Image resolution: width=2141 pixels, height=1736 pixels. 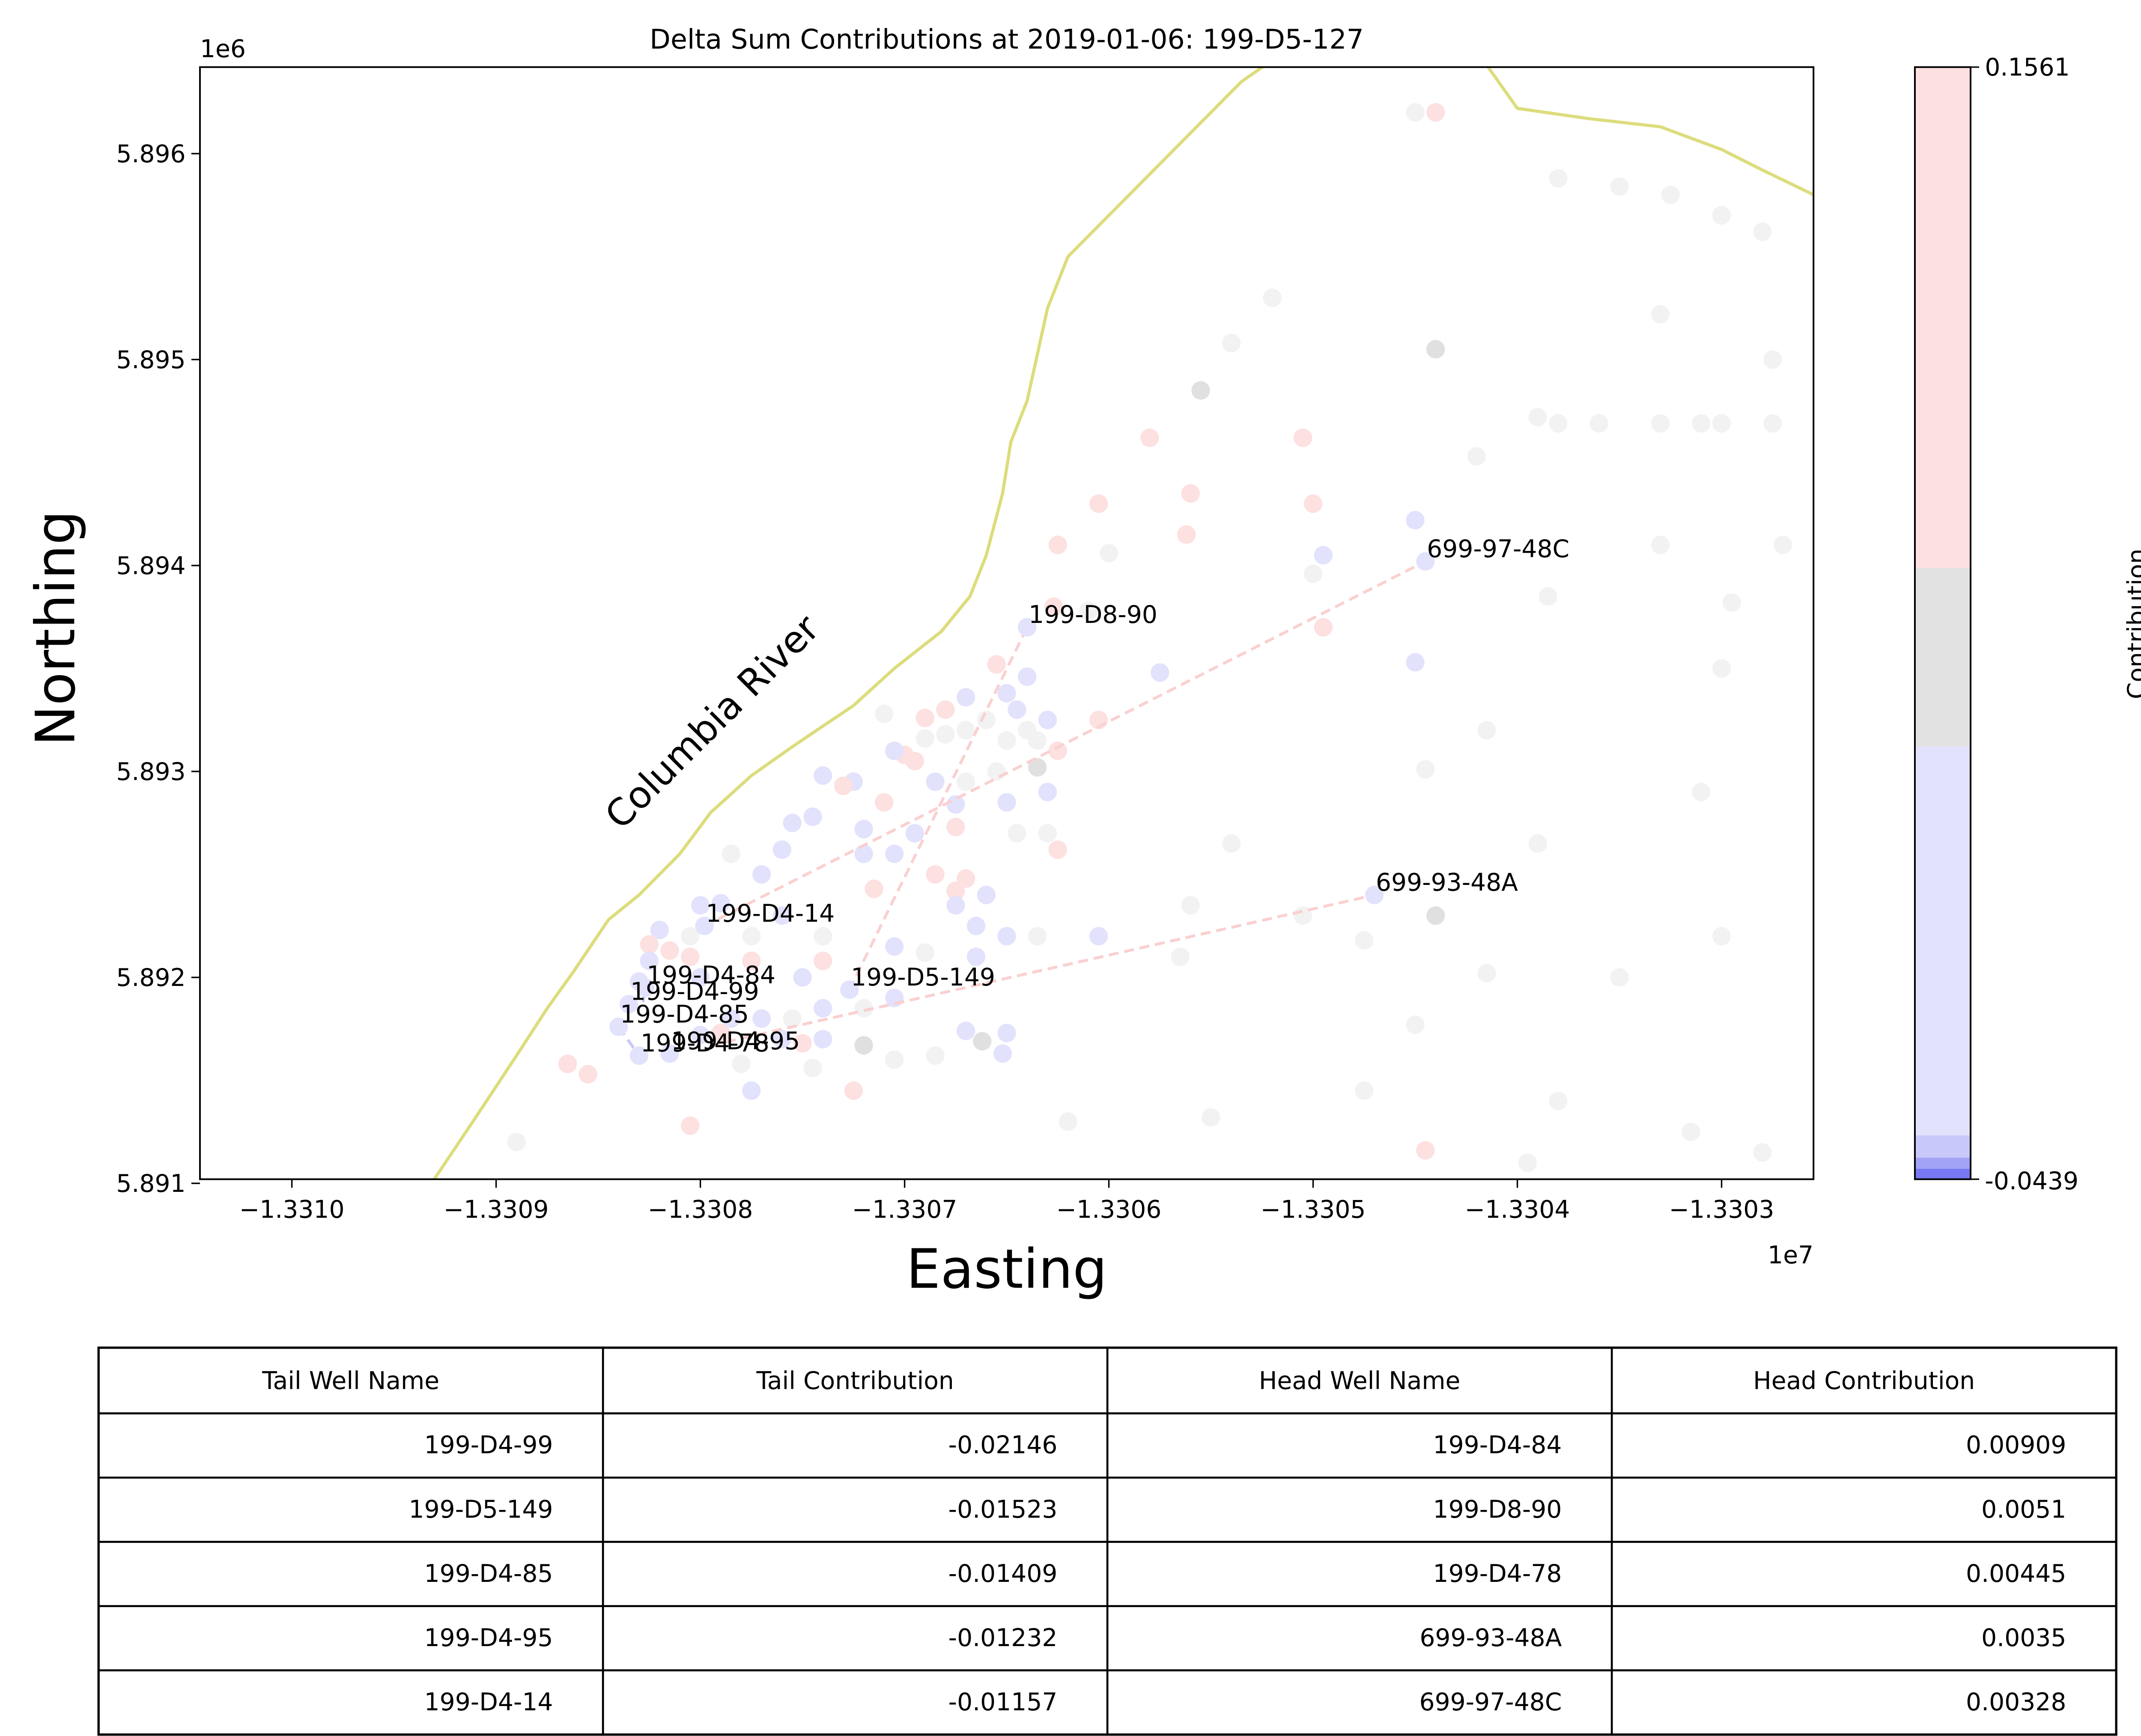 What do you see at coordinates (2024, 1638) in the screenshot?
I see `table-cell: 0.0035` at bounding box center [2024, 1638].